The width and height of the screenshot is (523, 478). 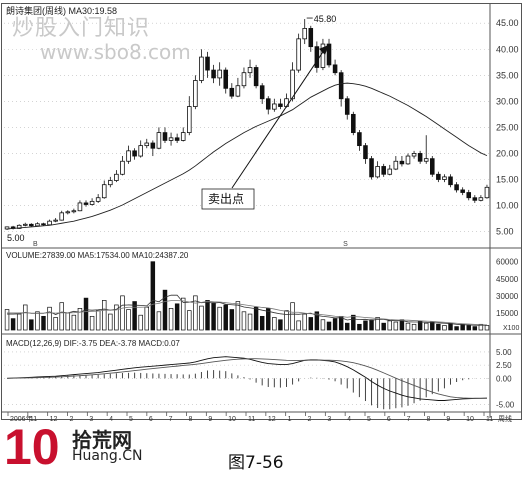 What do you see at coordinates (505, 232) in the screenshot?
I see `price-tick-label: 5.00` at bounding box center [505, 232].